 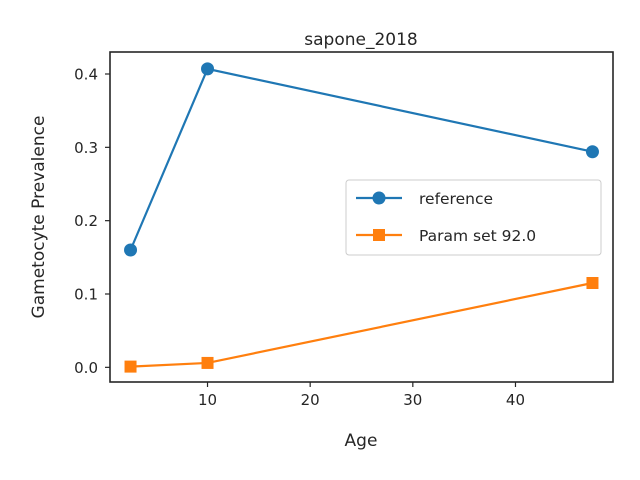 What do you see at coordinates (456, 199) in the screenshot?
I see `legend-label: reference` at bounding box center [456, 199].